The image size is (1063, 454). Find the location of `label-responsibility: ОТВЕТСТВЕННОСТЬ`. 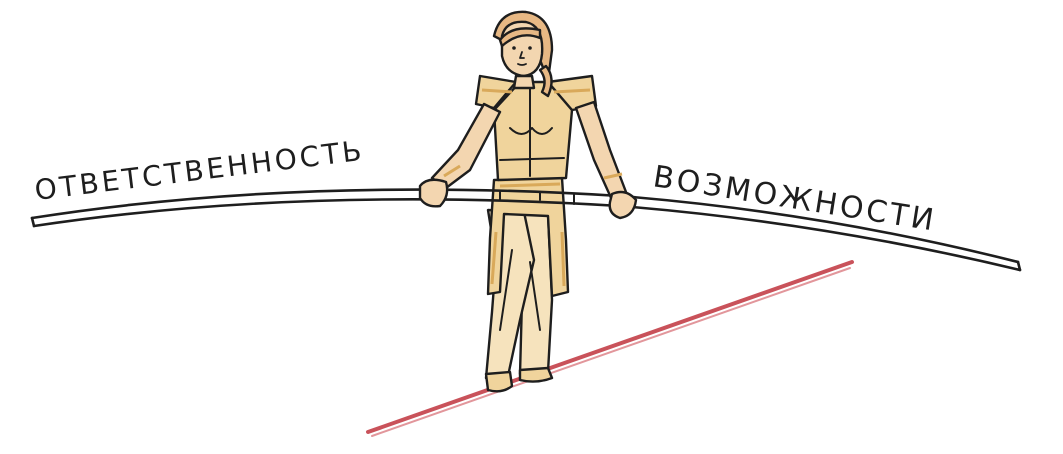

label-responsibility: ОТВЕТСТВЕННОСТЬ is located at coordinates (199, 170).